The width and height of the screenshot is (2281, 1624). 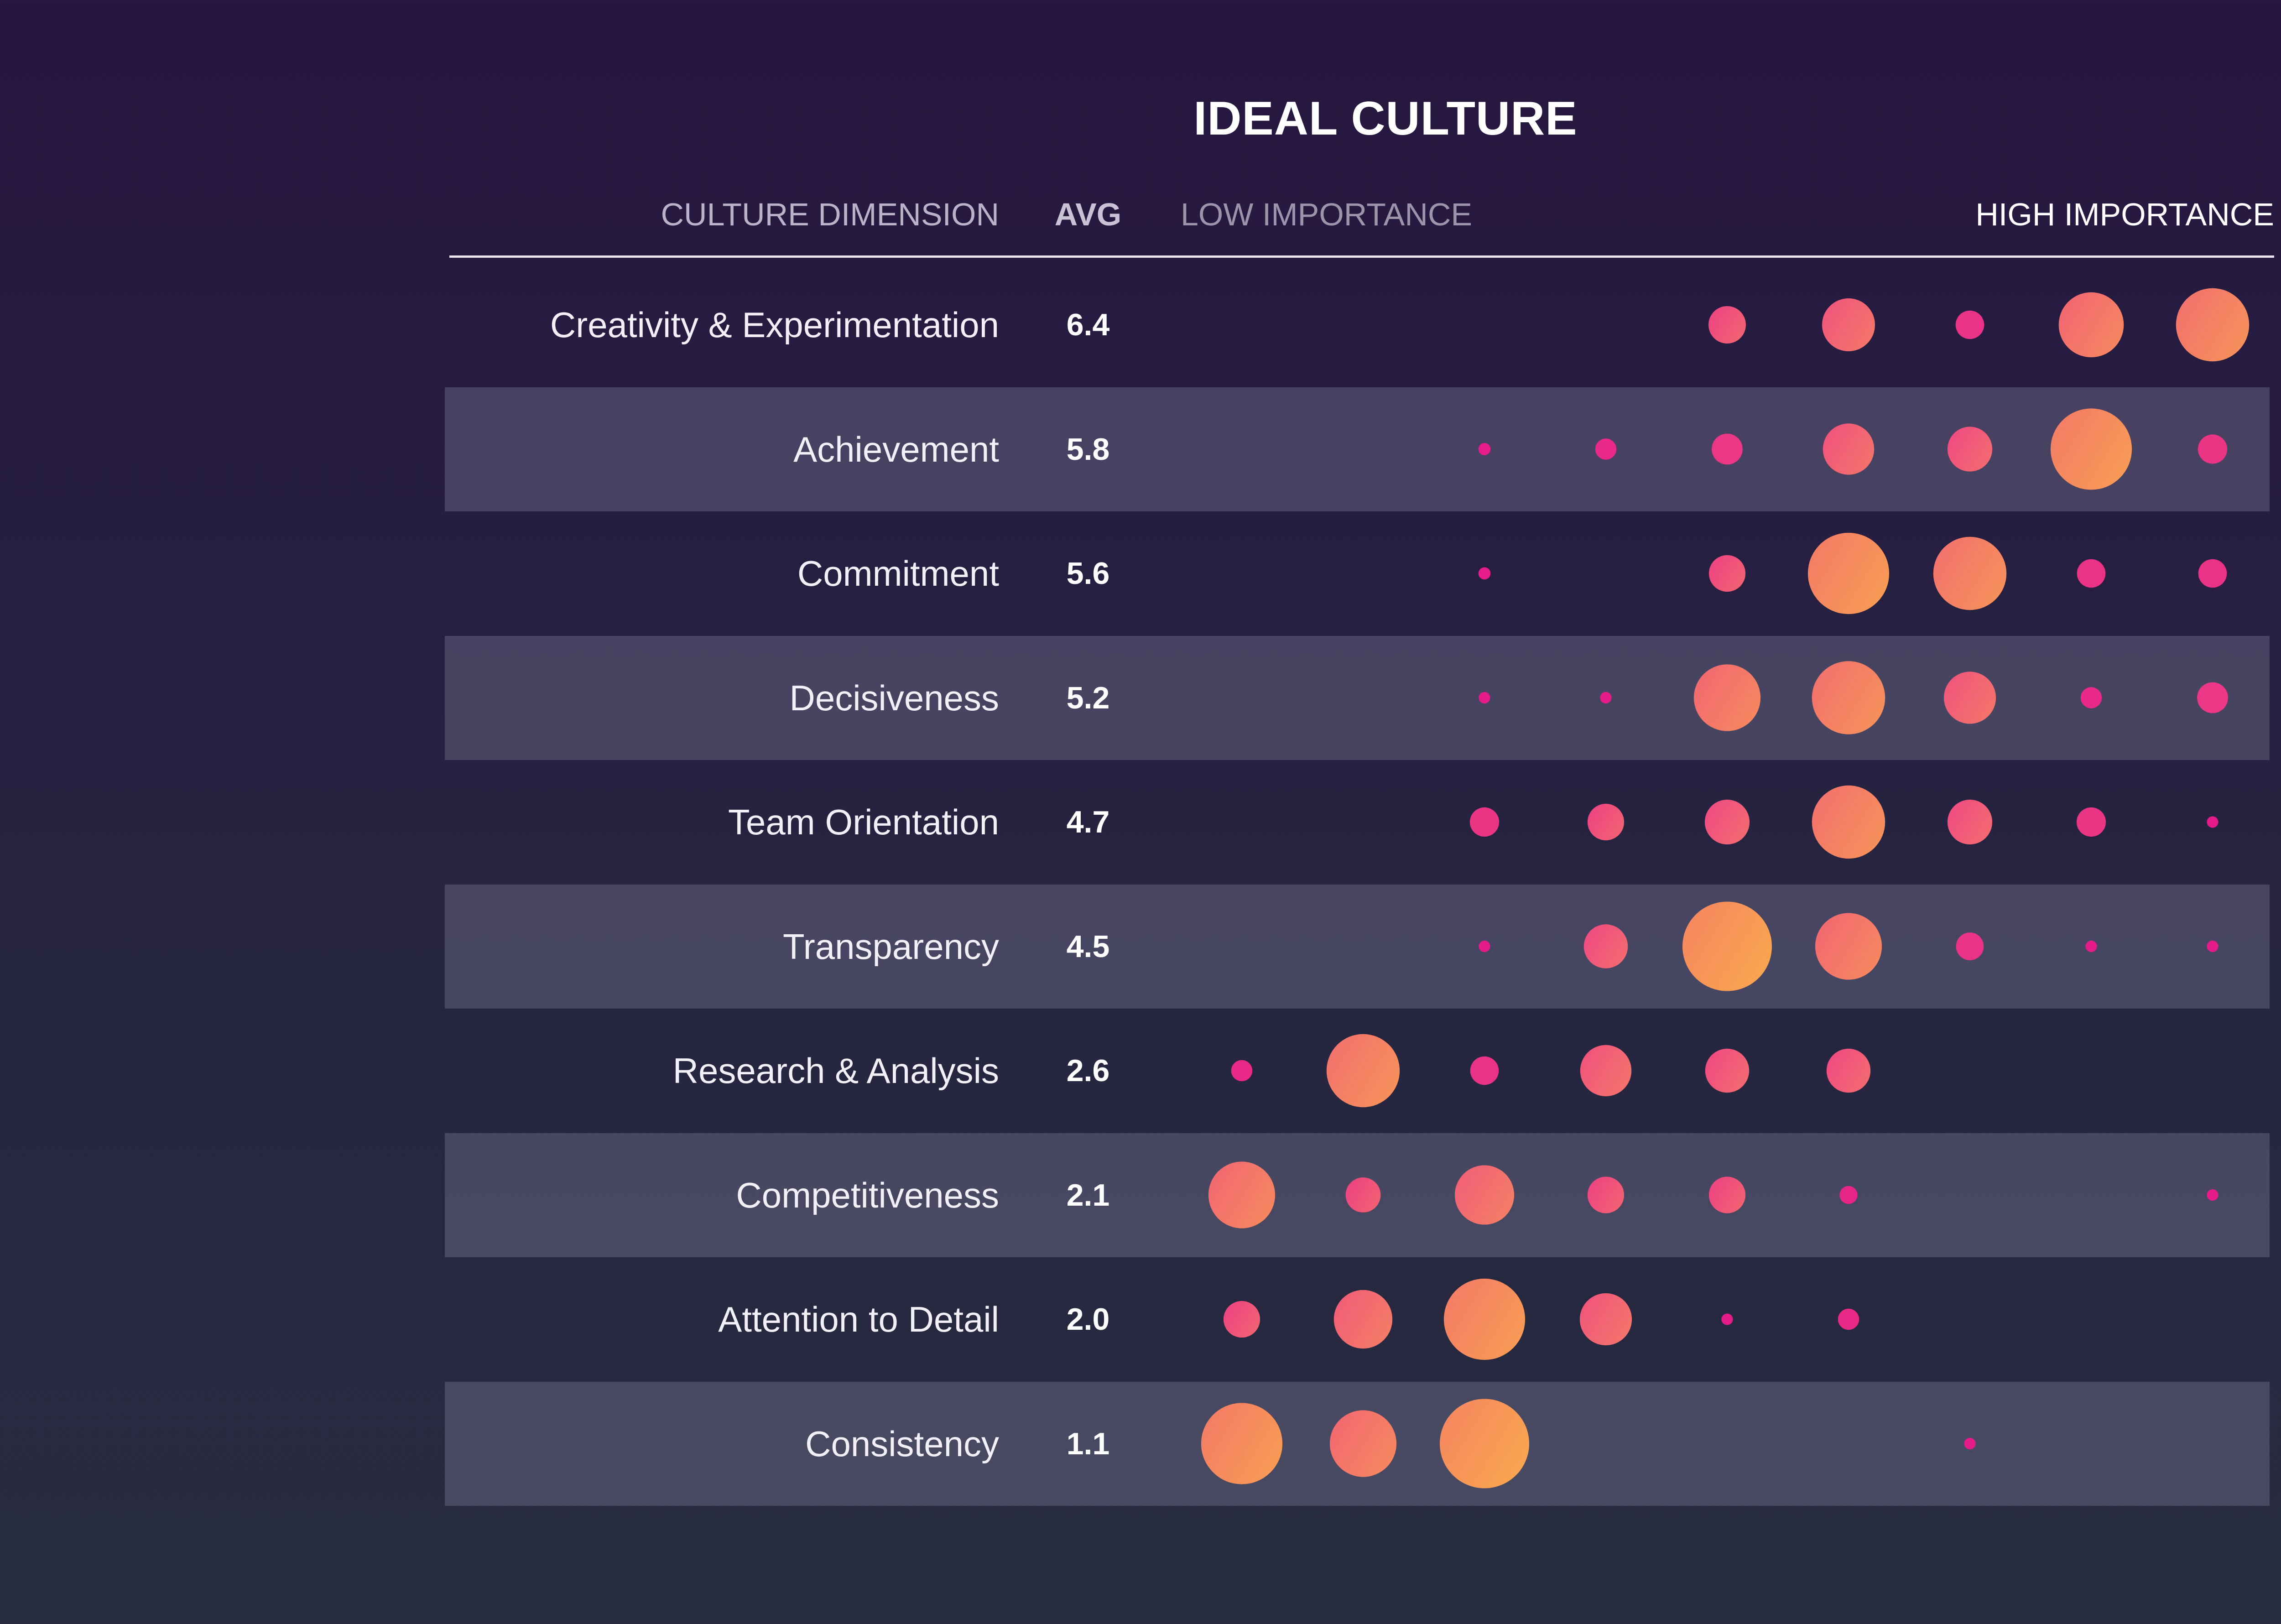 I want to click on row-label: Research & Analysis, so click(x=835, y=1071).